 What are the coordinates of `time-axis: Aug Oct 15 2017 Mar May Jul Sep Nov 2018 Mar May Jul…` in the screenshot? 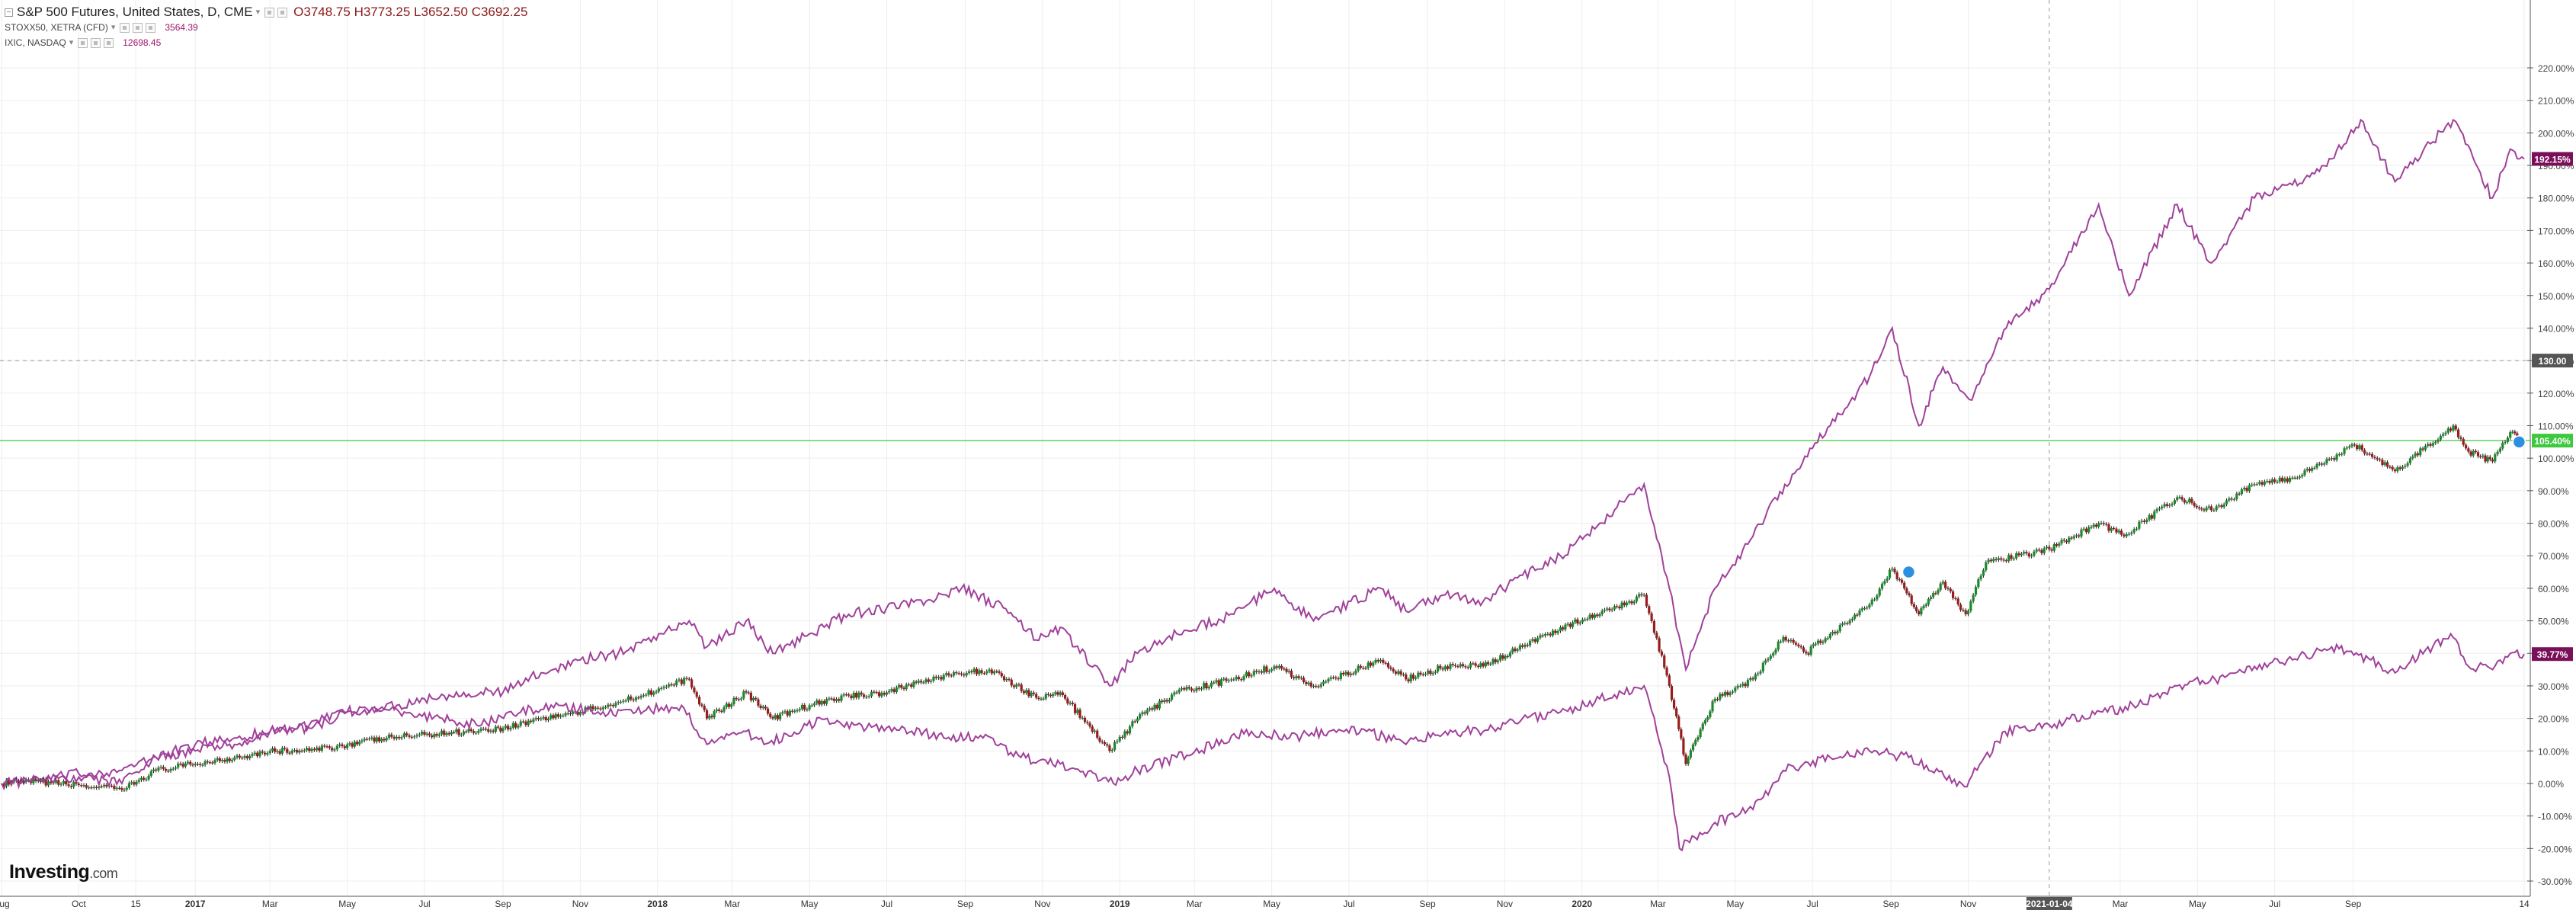 It's located at (1265, 902).